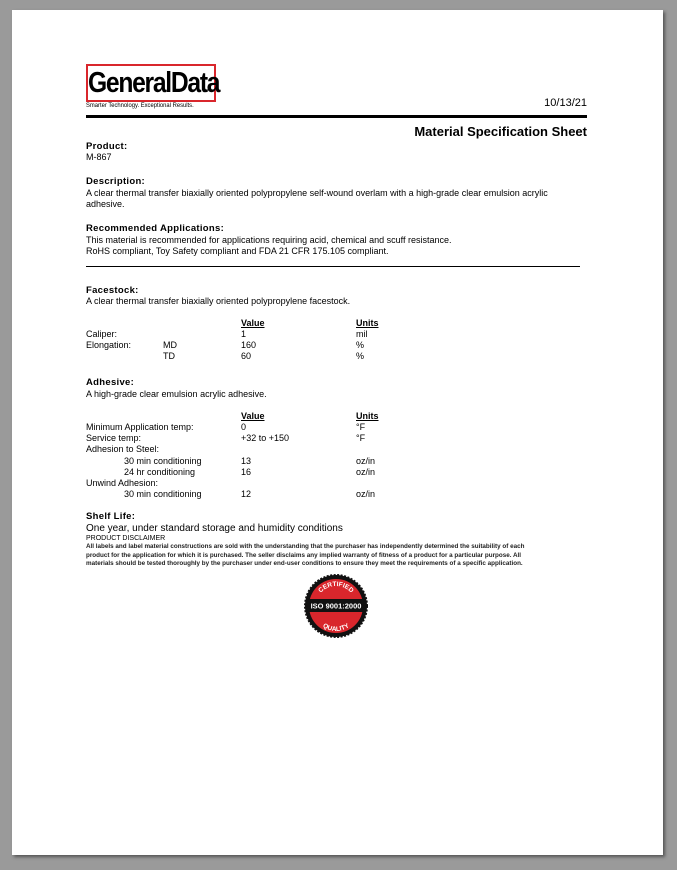  I want to click on spec-sub: TD, so click(169, 356).